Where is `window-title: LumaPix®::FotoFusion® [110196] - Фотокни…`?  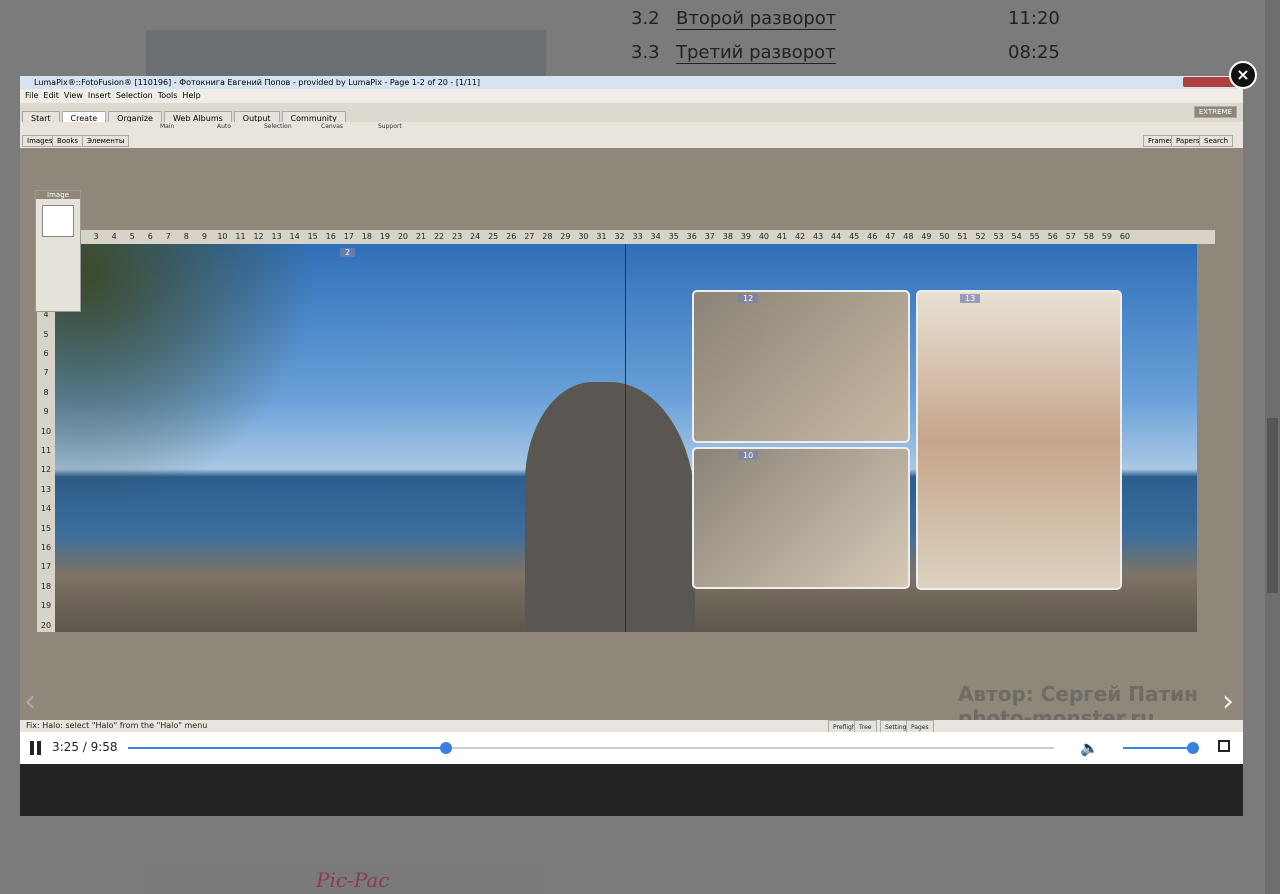 window-title: LumaPix®::FotoFusion® [110196] - Фотокни… is located at coordinates (257, 82).